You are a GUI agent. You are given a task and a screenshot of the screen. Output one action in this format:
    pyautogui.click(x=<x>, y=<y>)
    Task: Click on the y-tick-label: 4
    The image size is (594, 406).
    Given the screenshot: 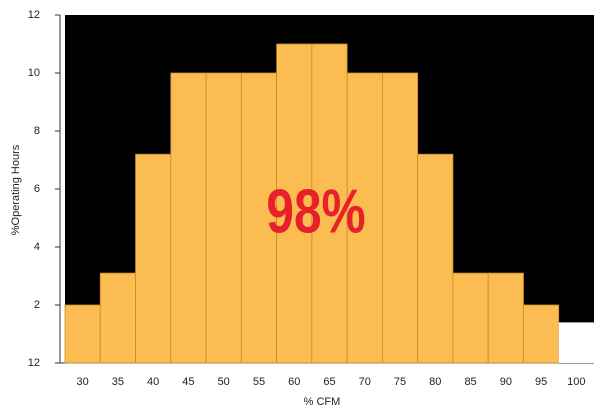 What is the action you would take?
    pyautogui.click(x=37, y=247)
    